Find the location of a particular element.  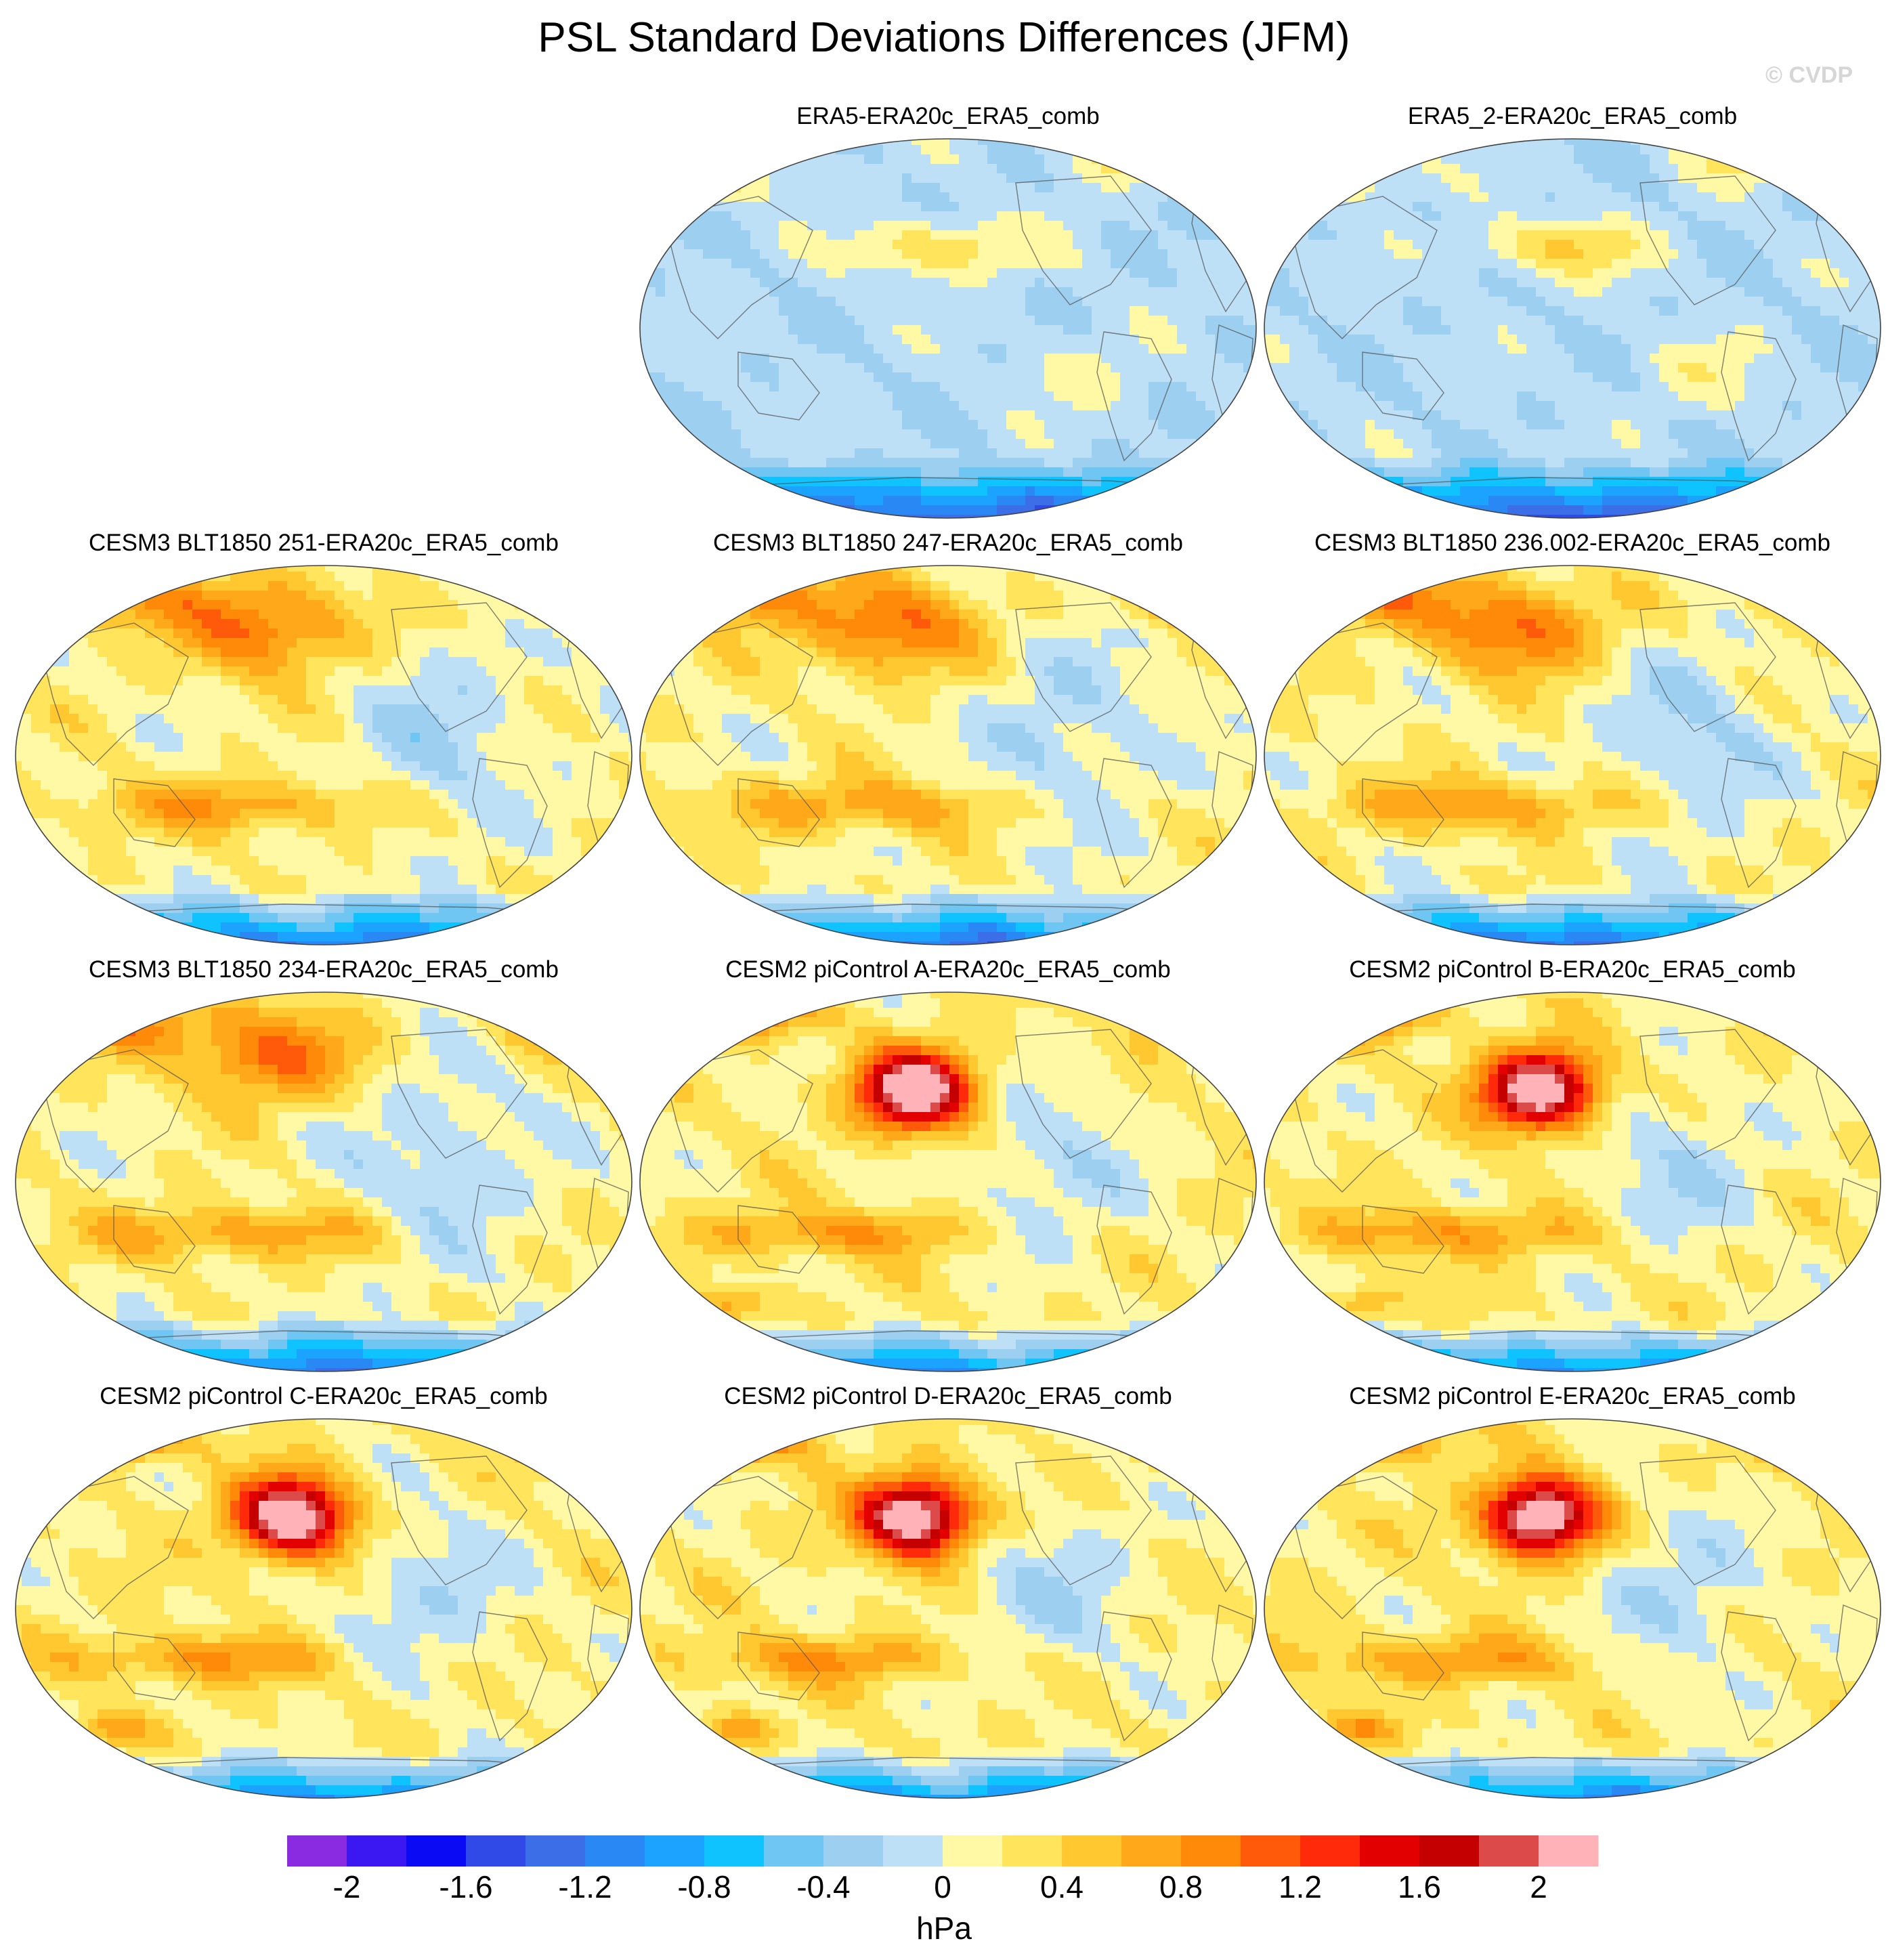

map-panel: CESM2 piControl D-ERA20c_ERA5_comb is located at coordinates (948, 1595).